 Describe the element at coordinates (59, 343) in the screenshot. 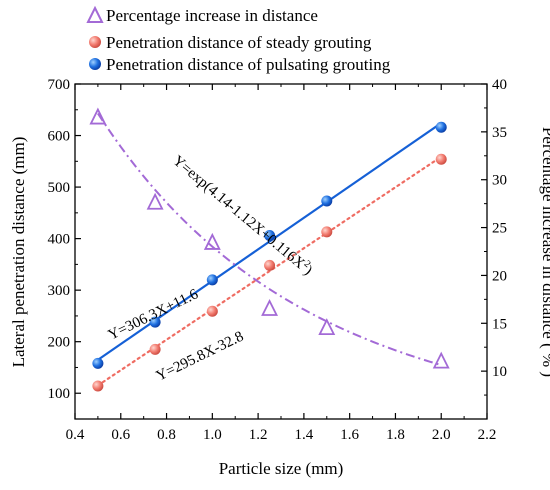

I see `y-left-tick-label: 200` at that location.